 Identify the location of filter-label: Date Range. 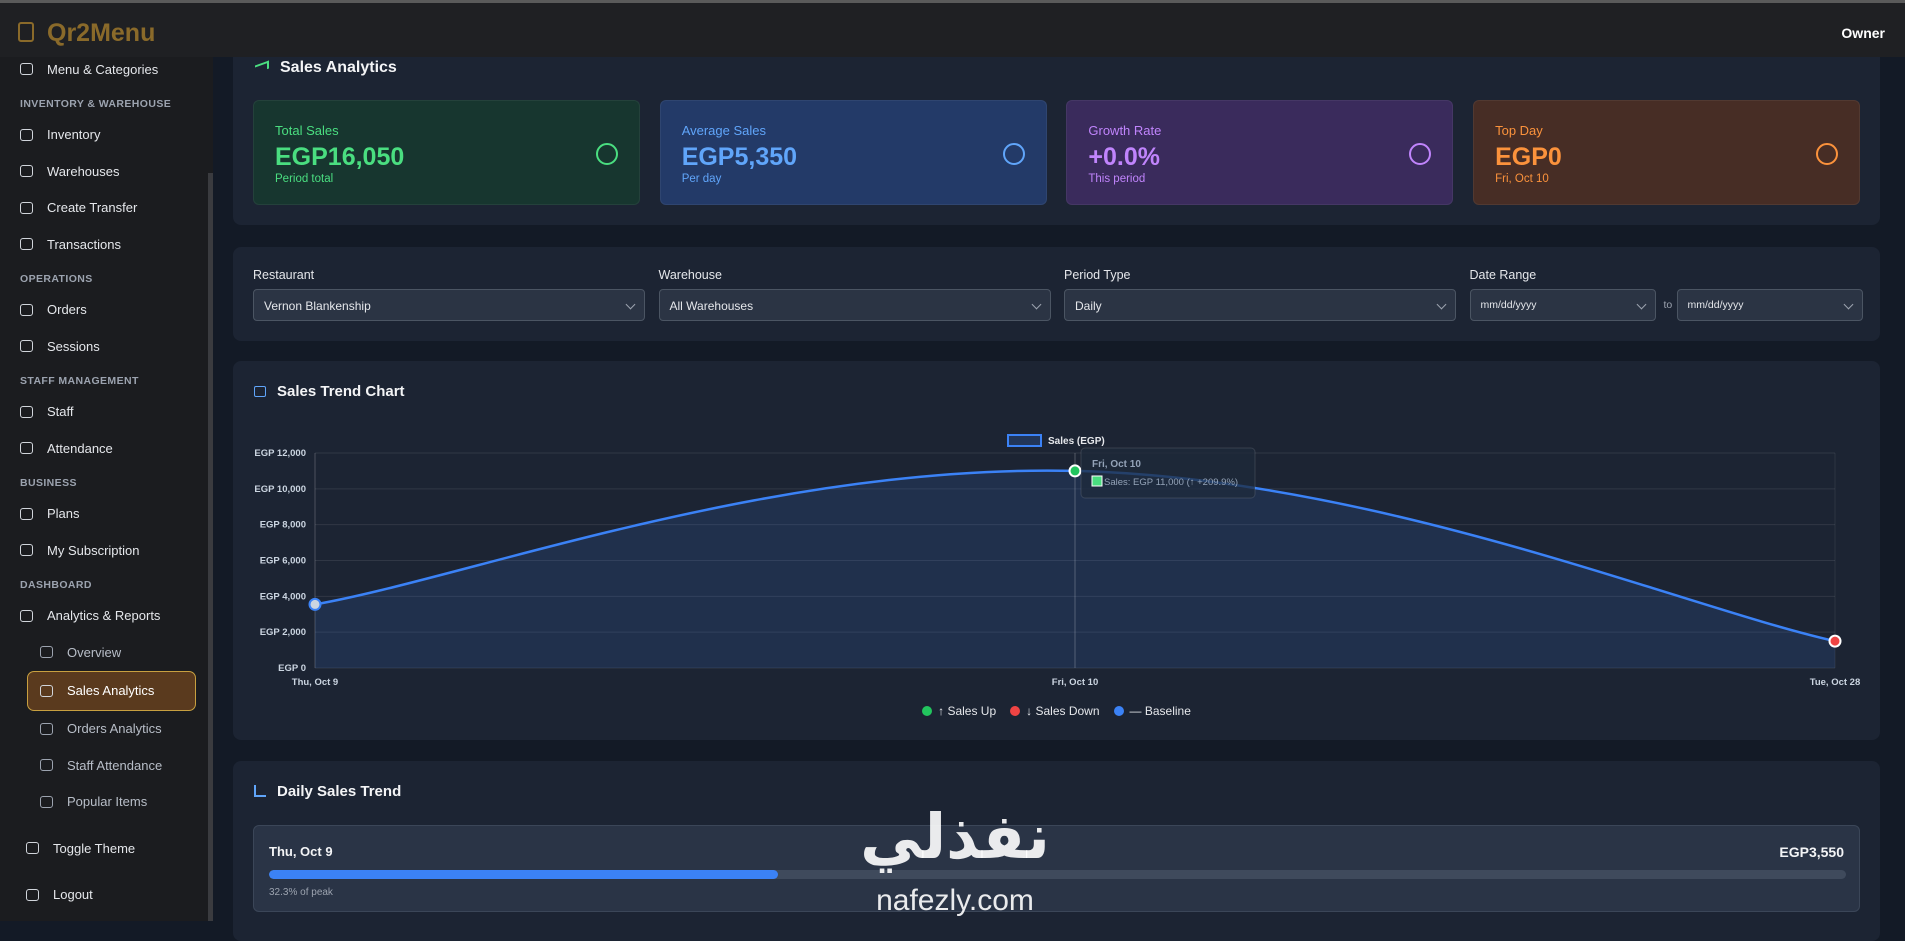
(1503, 275).